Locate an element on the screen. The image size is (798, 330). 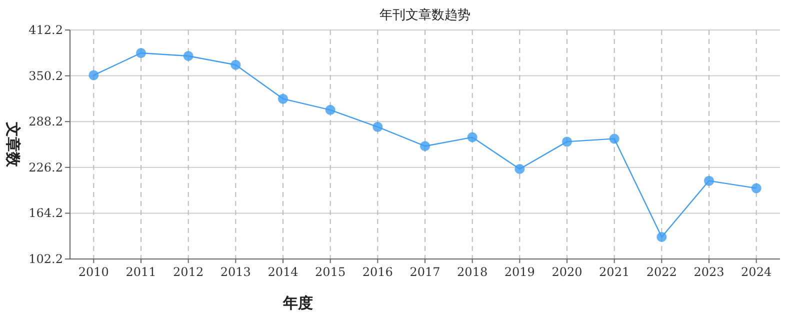
y-tick-label: 226.2 is located at coordinates (45, 167).